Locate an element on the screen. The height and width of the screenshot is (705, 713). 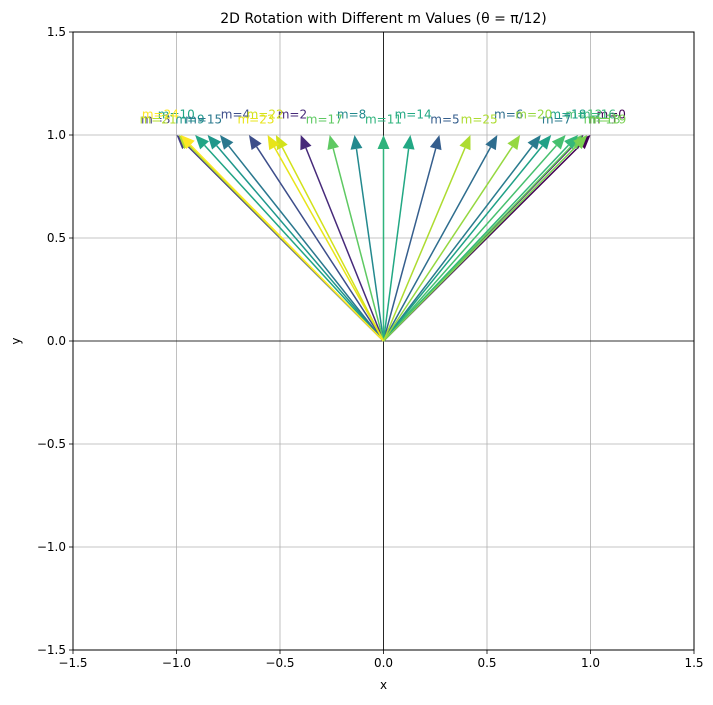
y-axis-label: y is located at coordinates (16, 340).